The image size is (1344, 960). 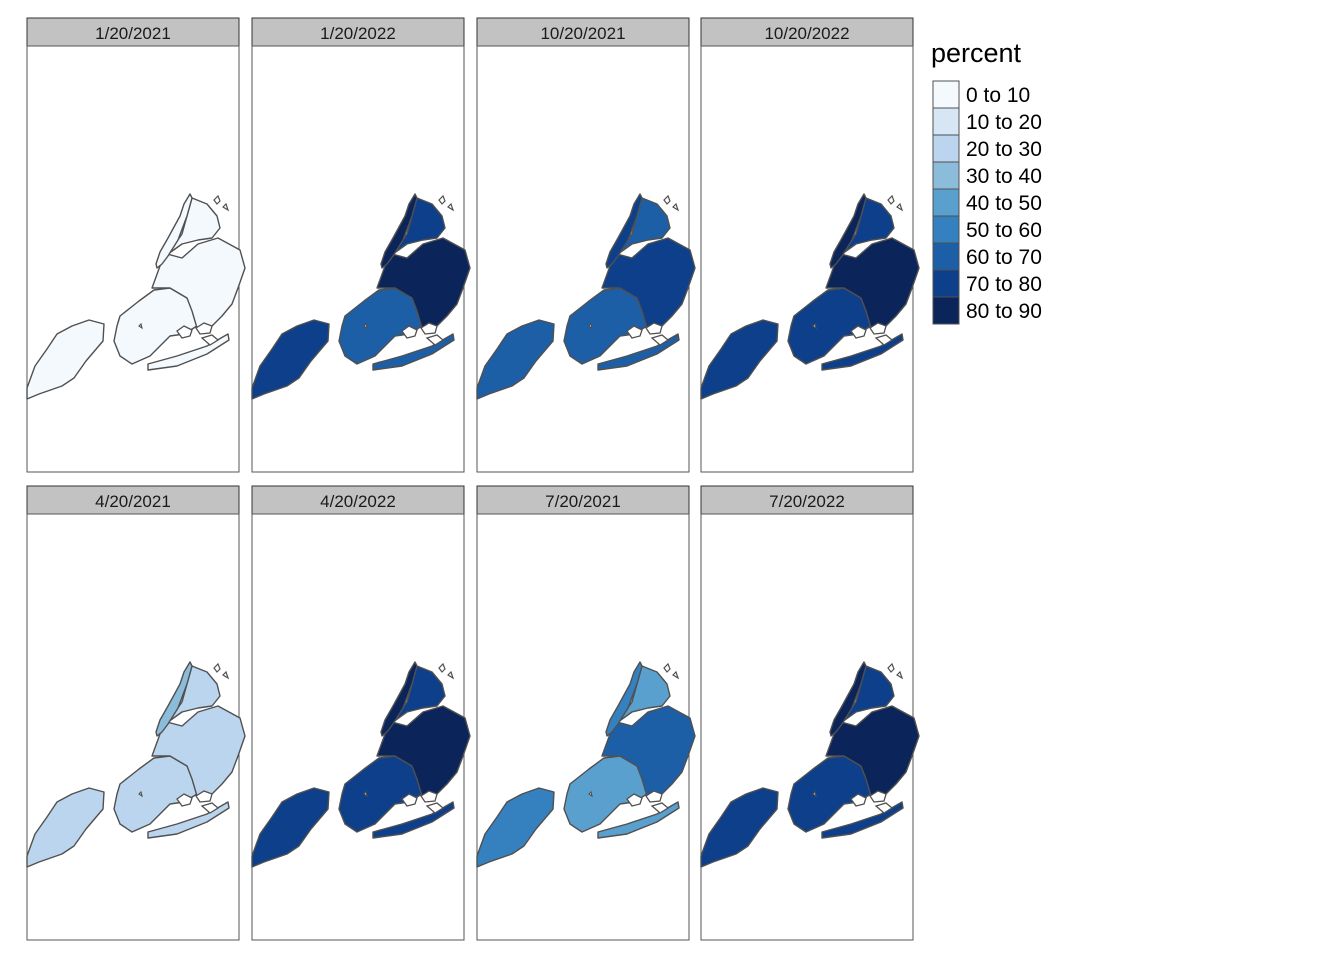 What do you see at coordinates (1004, 203) in the screenshot?
I see `legend-label: 40 to 50` at bounding box center [1004, 203].